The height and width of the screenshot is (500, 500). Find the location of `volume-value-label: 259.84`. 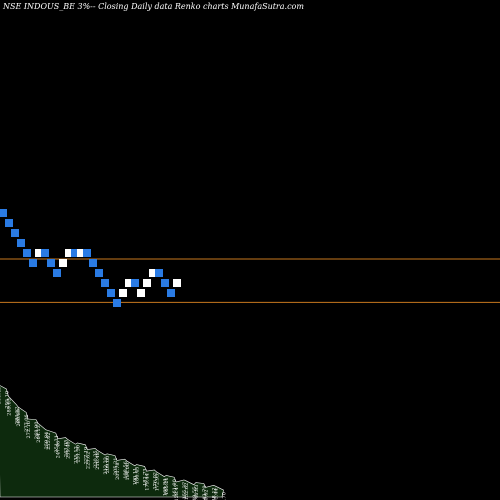

volume-value-label: 259.84 is located at coordinates (47, 441).